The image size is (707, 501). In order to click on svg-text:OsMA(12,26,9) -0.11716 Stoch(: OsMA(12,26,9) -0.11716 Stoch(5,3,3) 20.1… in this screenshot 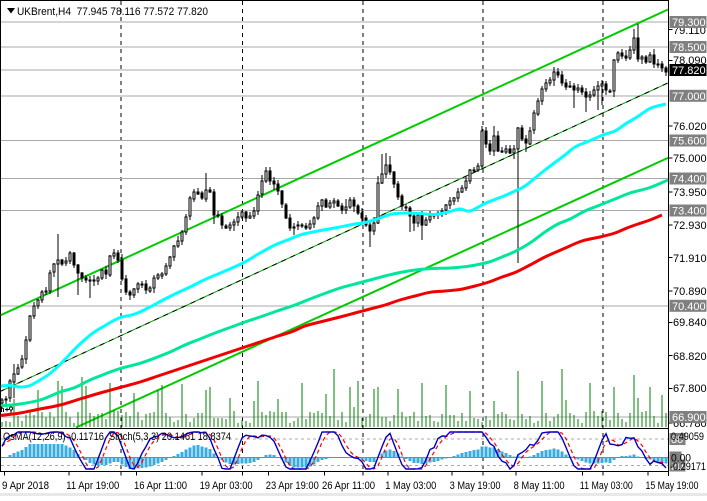, I will do `click(117, 437)`.